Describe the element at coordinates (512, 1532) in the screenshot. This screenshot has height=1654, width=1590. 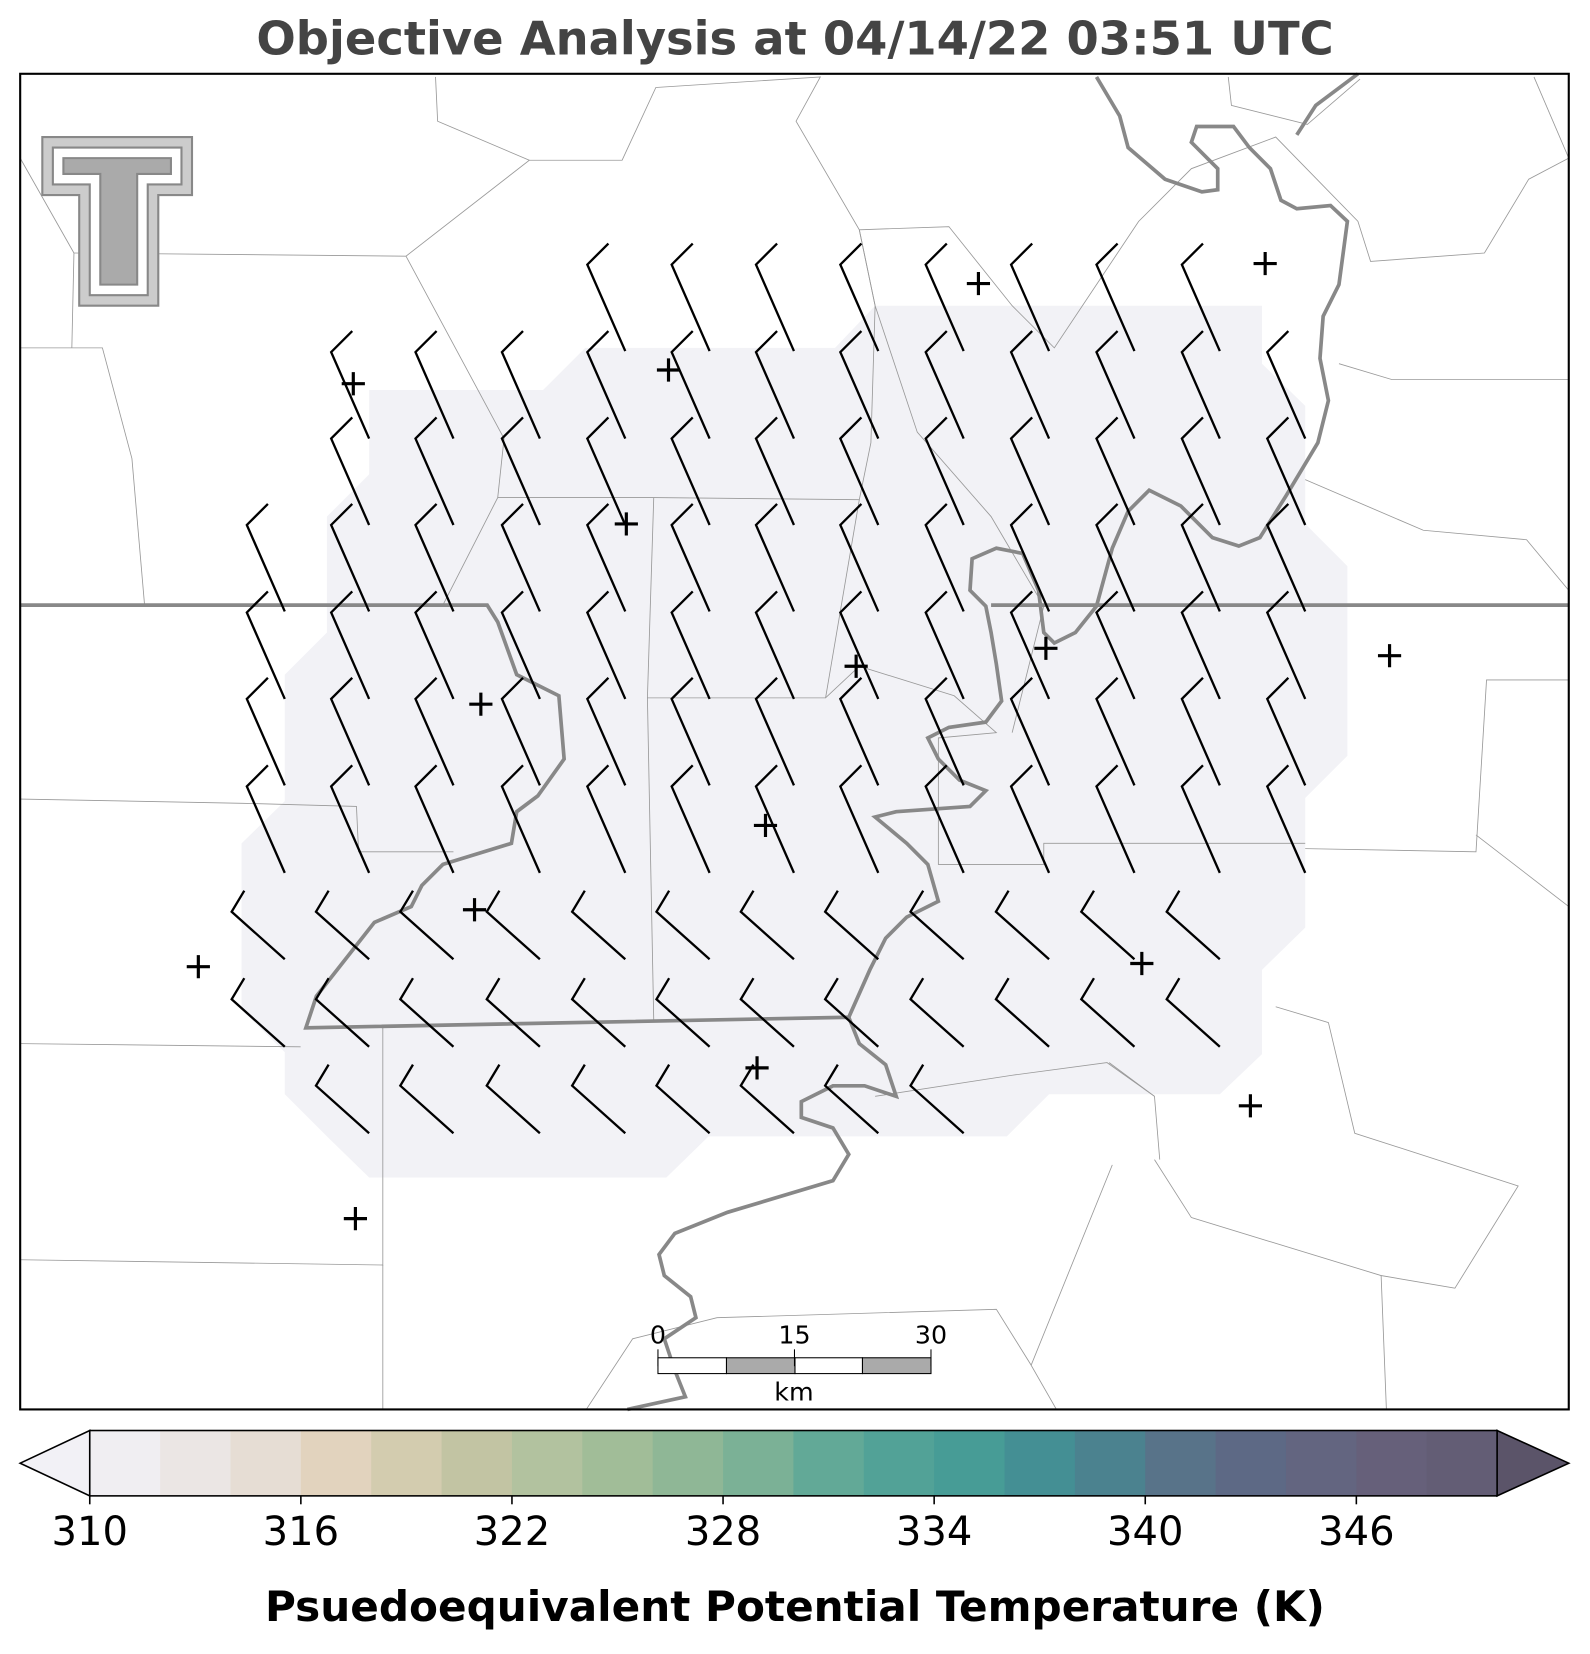
I see `colorbar-tick-label: 322` at that location.